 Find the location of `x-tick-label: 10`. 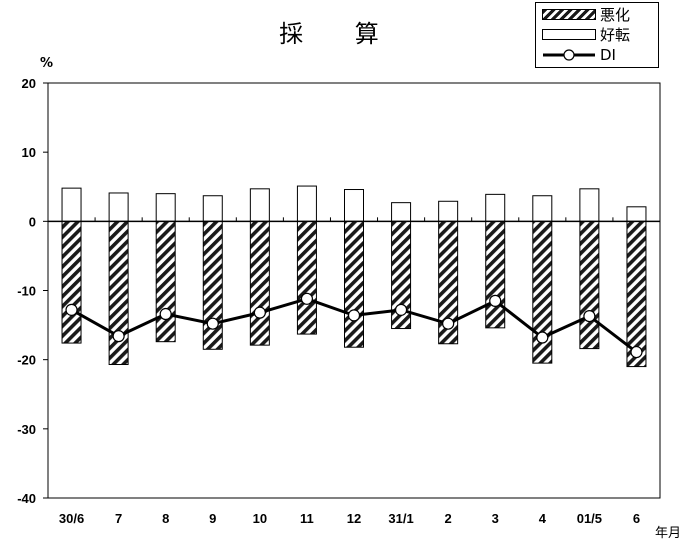

x-tick-label: 10 is located at coordinates (260, 518).